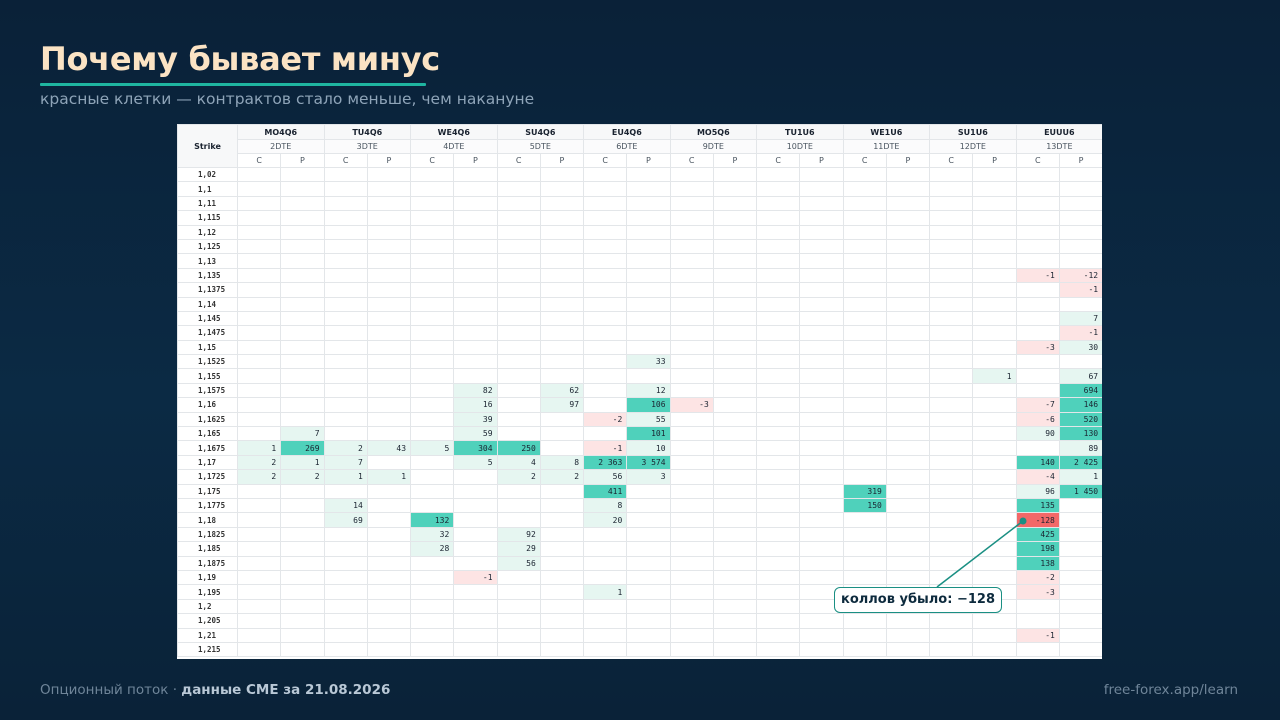 This screenshot has height=720, width=1280. I want to click on flow-cell: -3, so click(1037, 592).